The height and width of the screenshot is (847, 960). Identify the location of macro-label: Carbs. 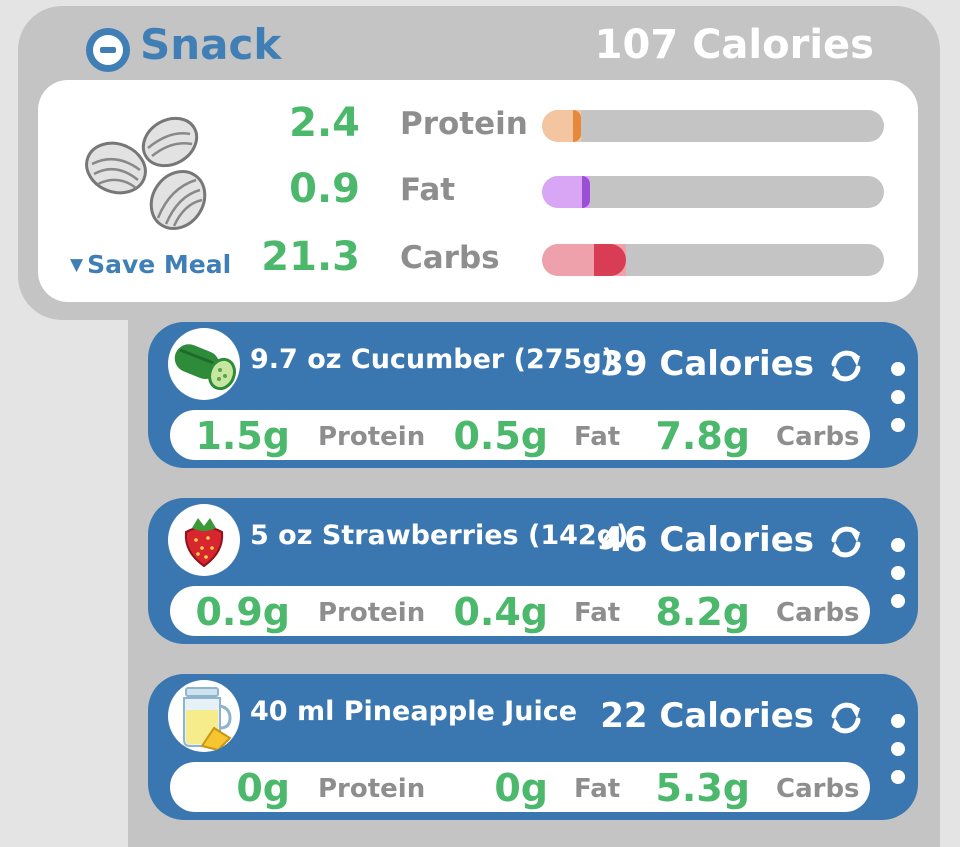
(450, 258).